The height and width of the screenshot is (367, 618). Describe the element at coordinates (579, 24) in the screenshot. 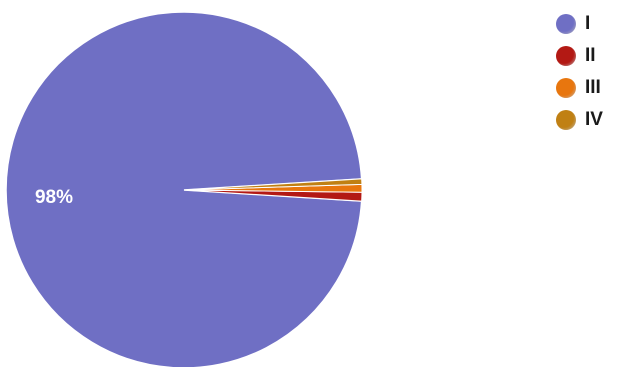

I see `legend-item-I: I` at that location.